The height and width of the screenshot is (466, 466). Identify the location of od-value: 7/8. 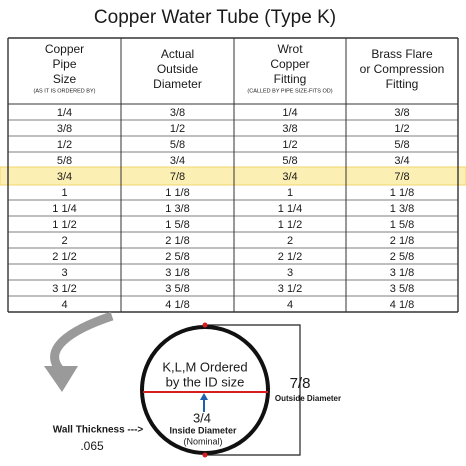
(300, 383).